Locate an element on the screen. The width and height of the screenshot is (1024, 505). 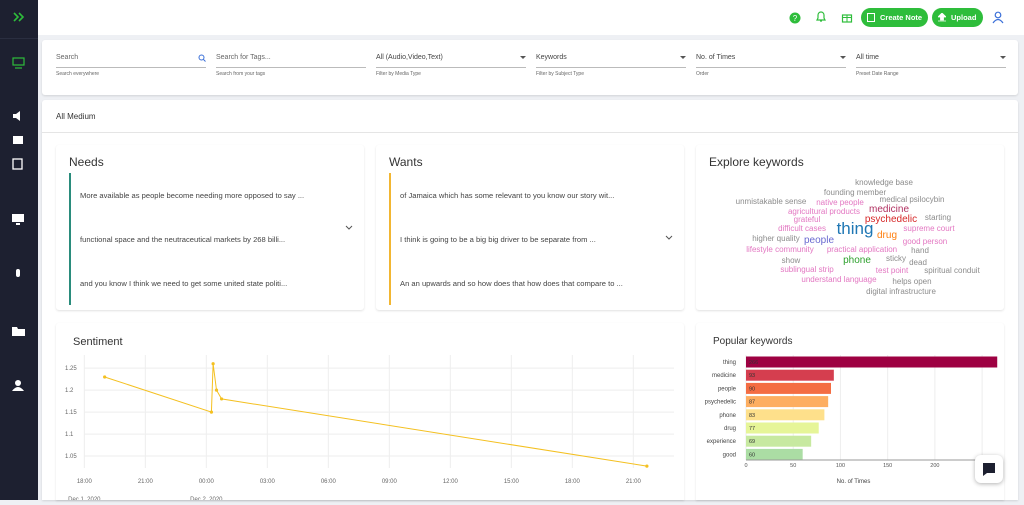
keyword: helps open is located at coordinates (911, 281).